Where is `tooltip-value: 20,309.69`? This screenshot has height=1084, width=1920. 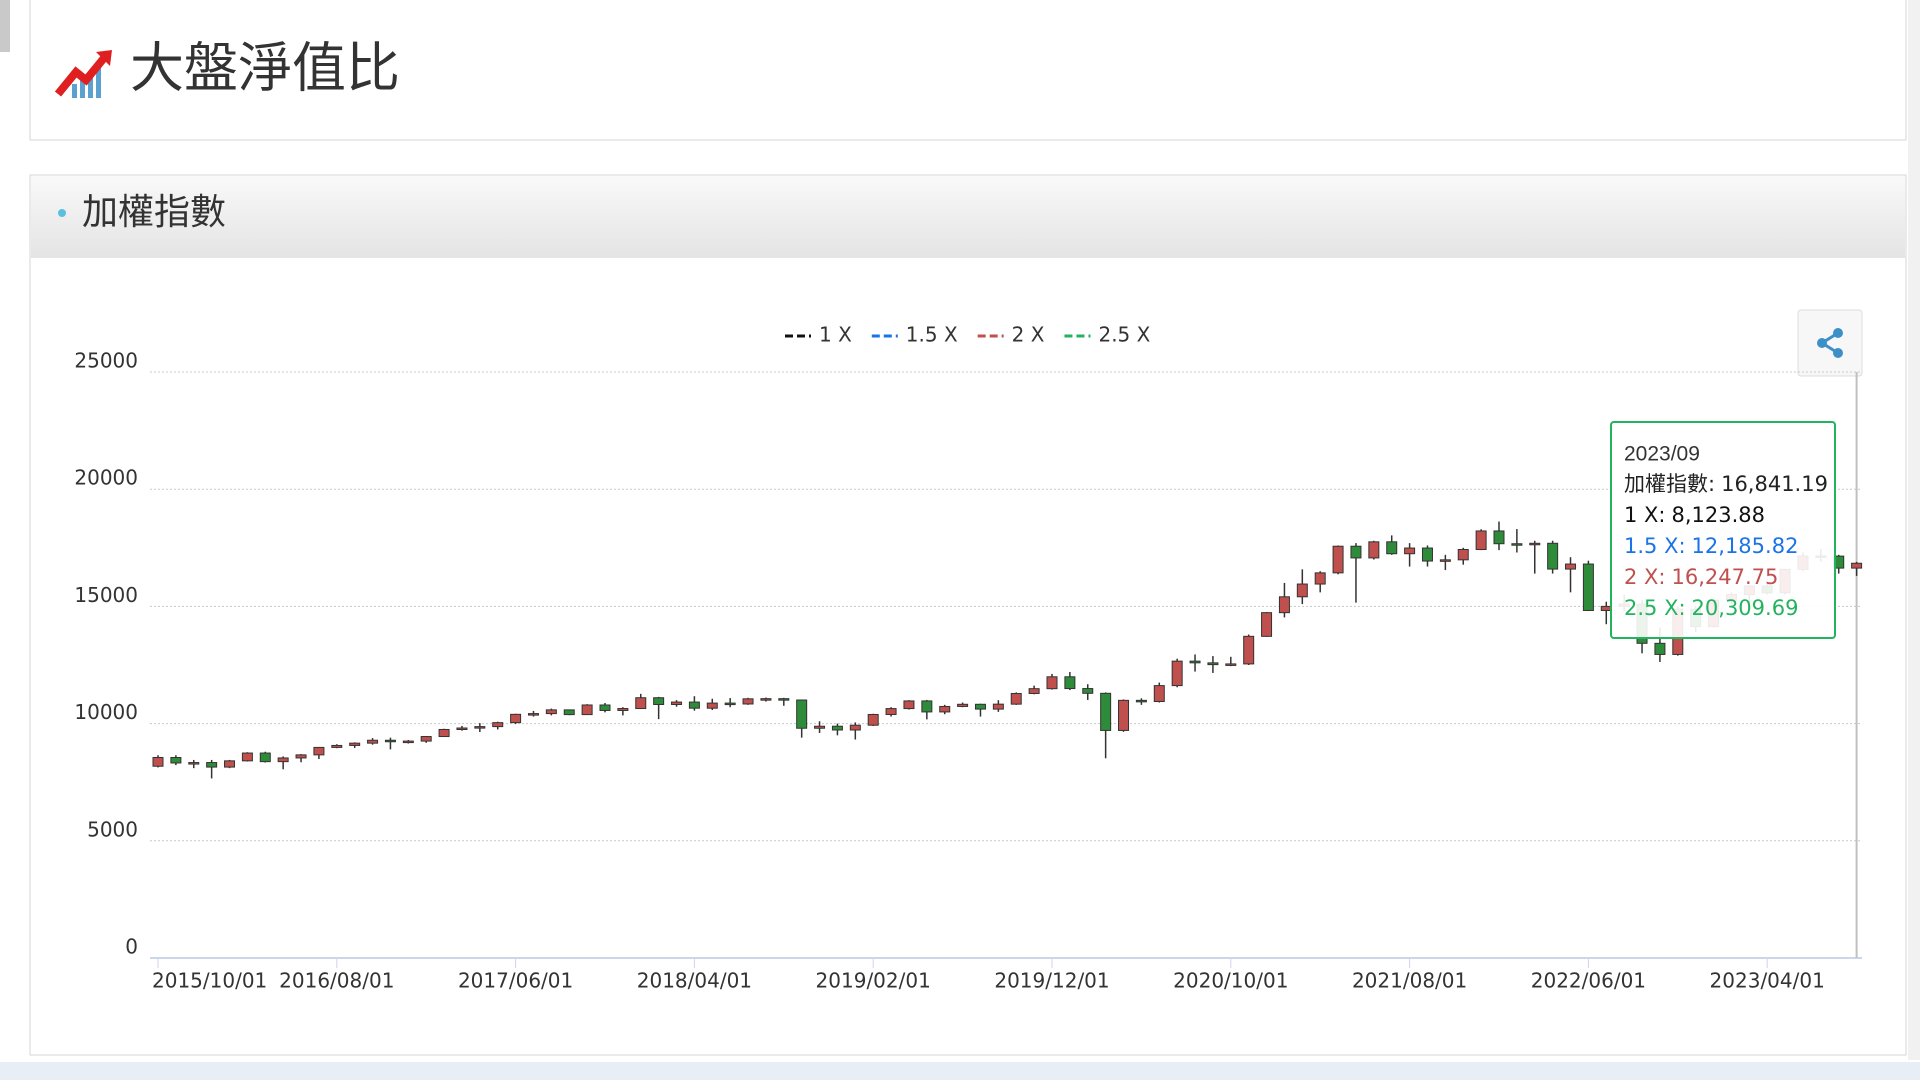
tooltip-value: 20,309.69 is located at coordinates (1745, 608).